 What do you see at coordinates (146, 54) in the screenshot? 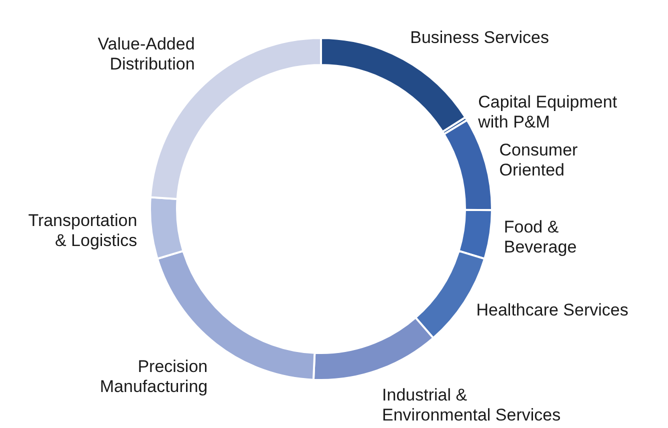
I see `slice-label: Value-Added Distribution` at bounding box center [146, 54].